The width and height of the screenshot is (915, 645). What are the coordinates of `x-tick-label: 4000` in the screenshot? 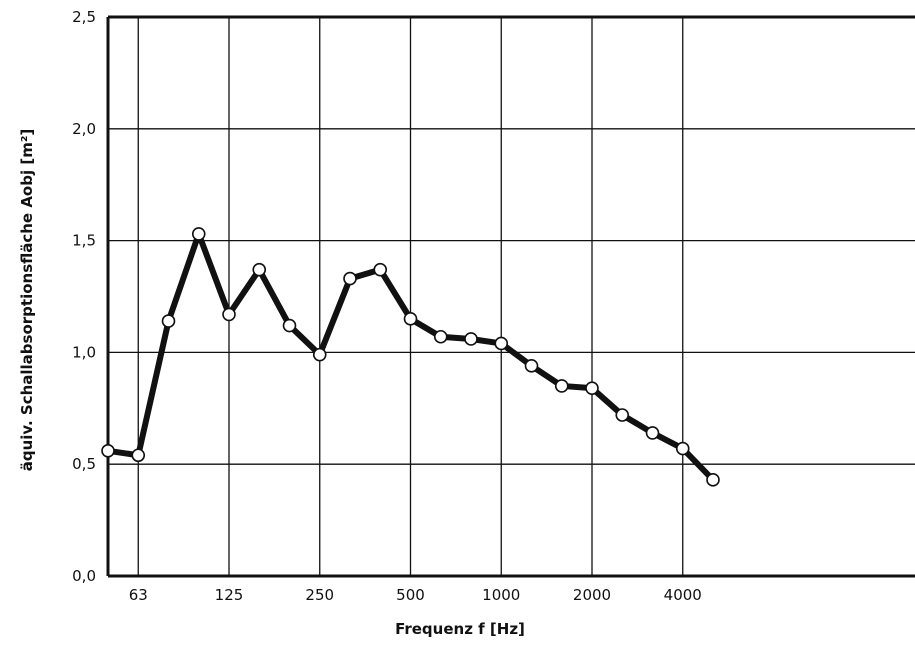 It's located at (683, 595).